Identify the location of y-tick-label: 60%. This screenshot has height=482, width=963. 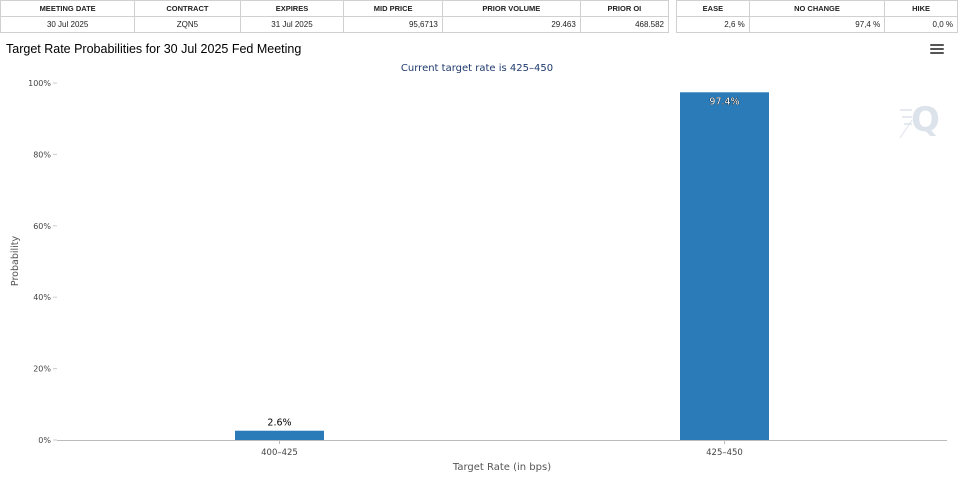
(42, 226).